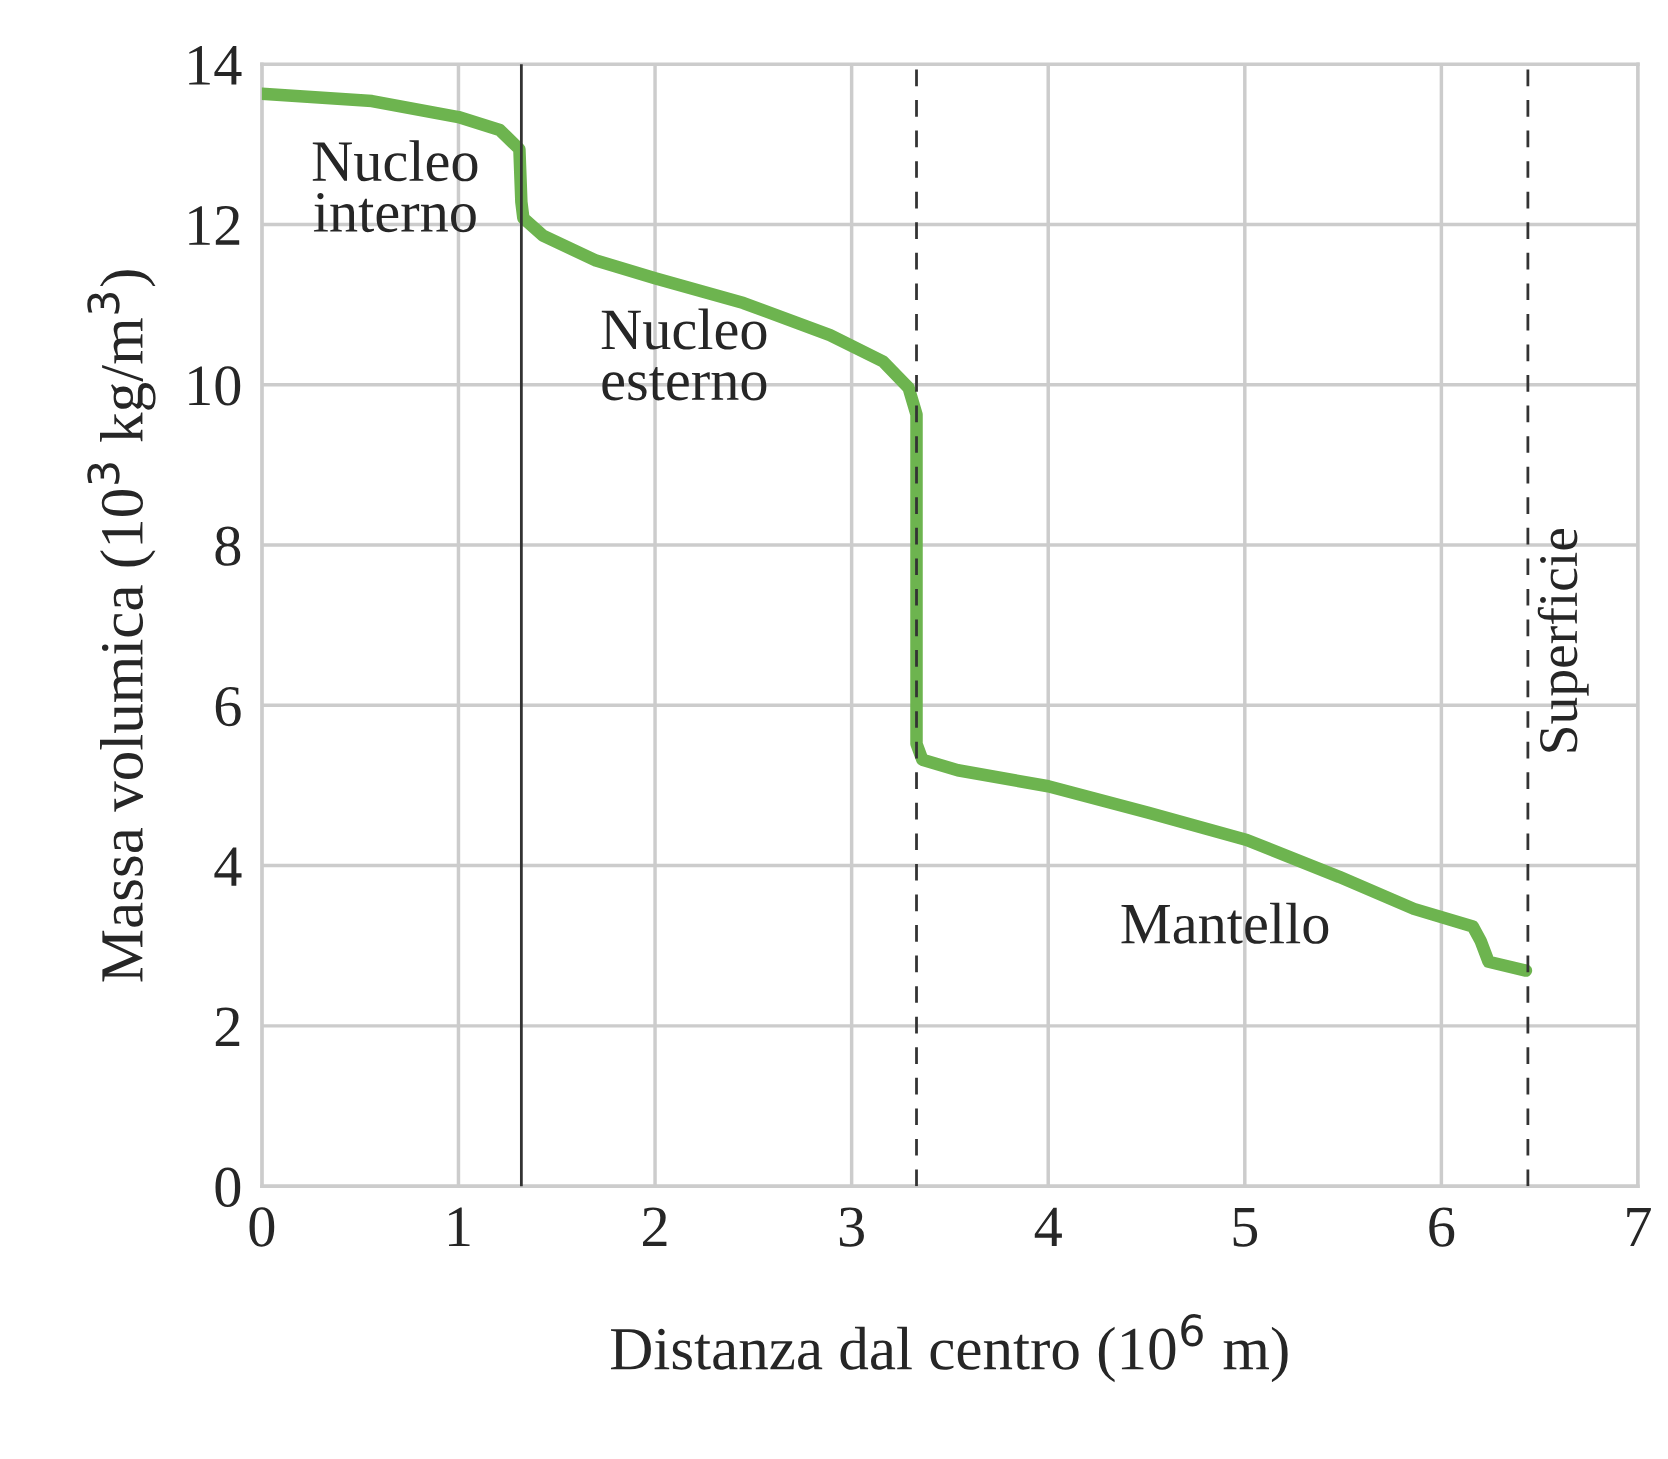  Describe the element at coordinates (1442, 1227) in the screenshot. I see `x-tick-label: 6` at that location.